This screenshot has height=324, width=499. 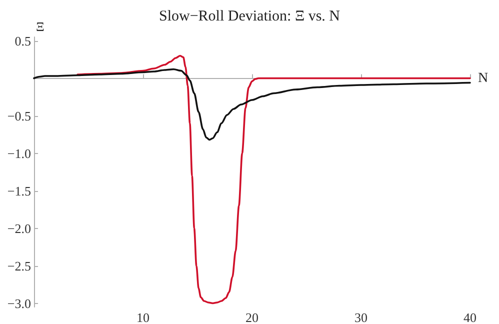 What do you see at coordinates (19, 190) in the screenshot?
I see `y-tick-label: −1.5` at bounding box center [19, 190].